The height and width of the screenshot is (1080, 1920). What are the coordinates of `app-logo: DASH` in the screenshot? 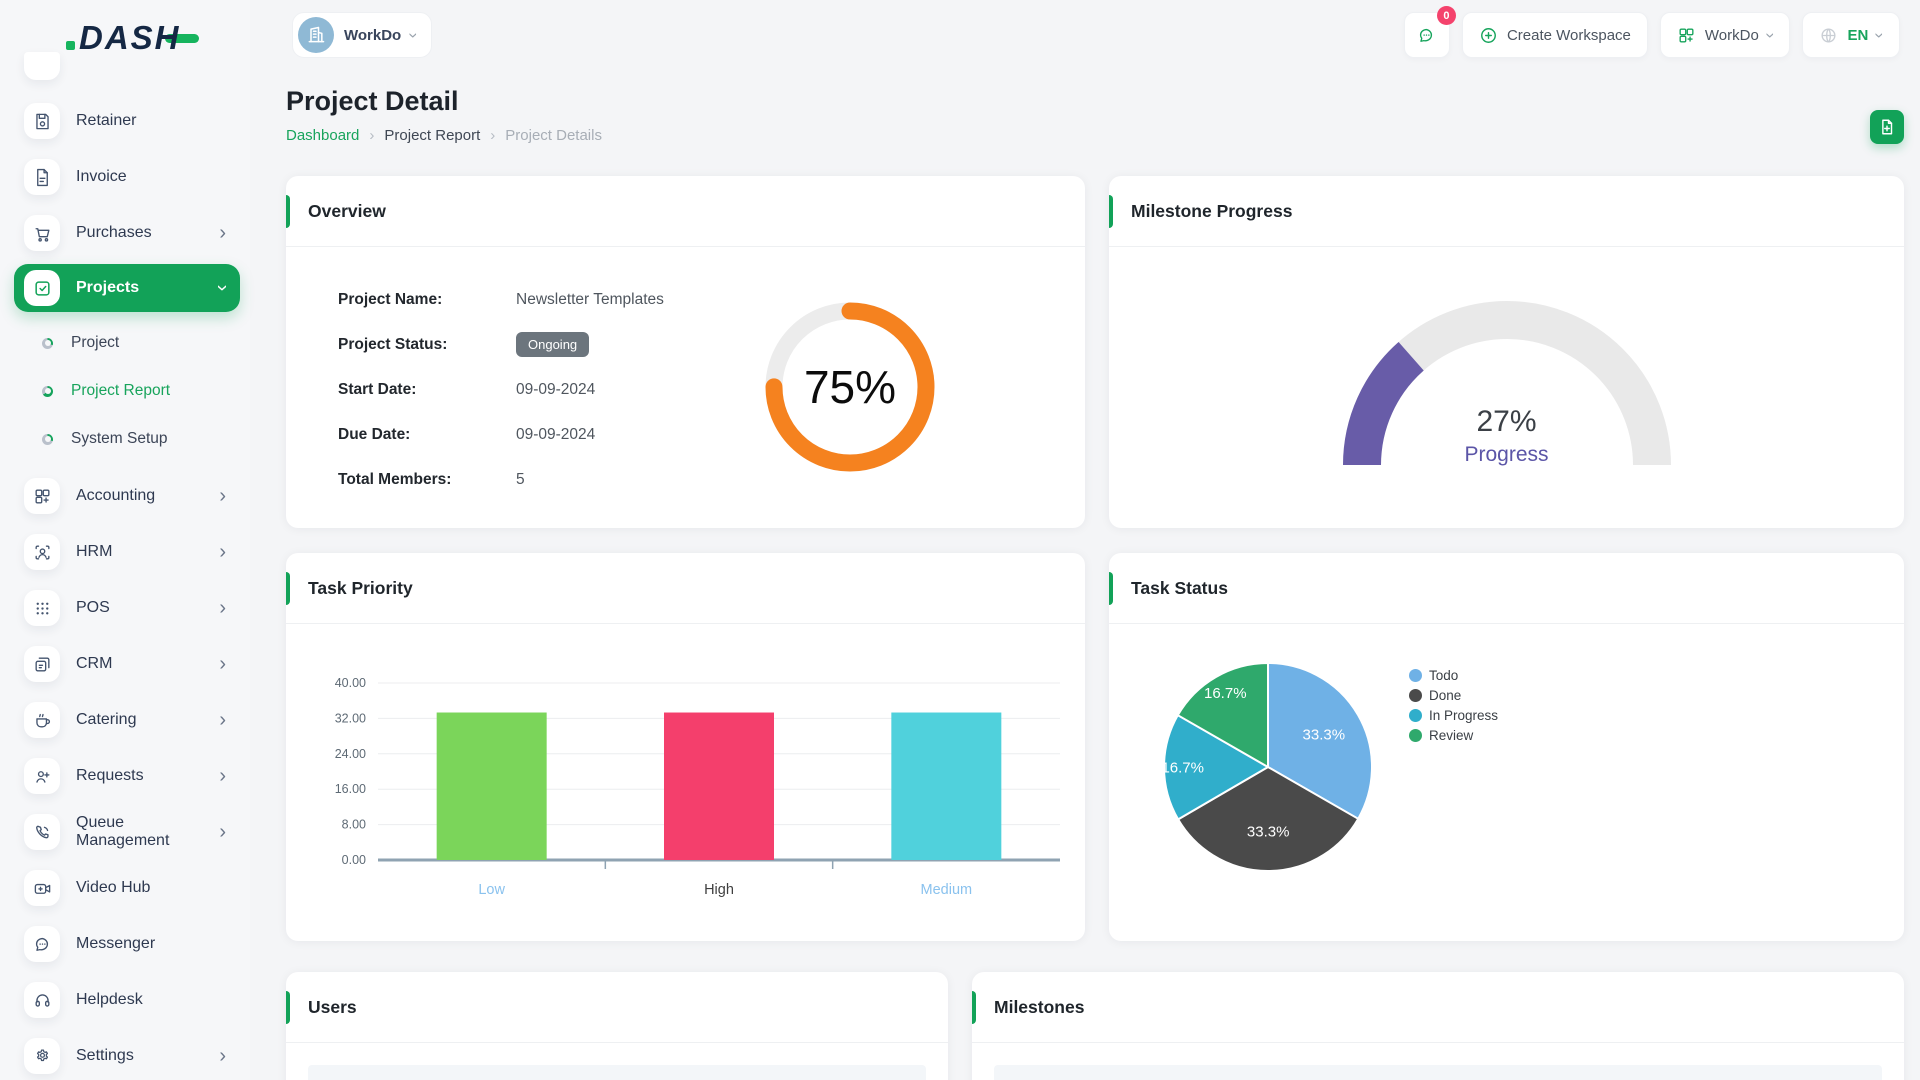 It's located at (132, 38).